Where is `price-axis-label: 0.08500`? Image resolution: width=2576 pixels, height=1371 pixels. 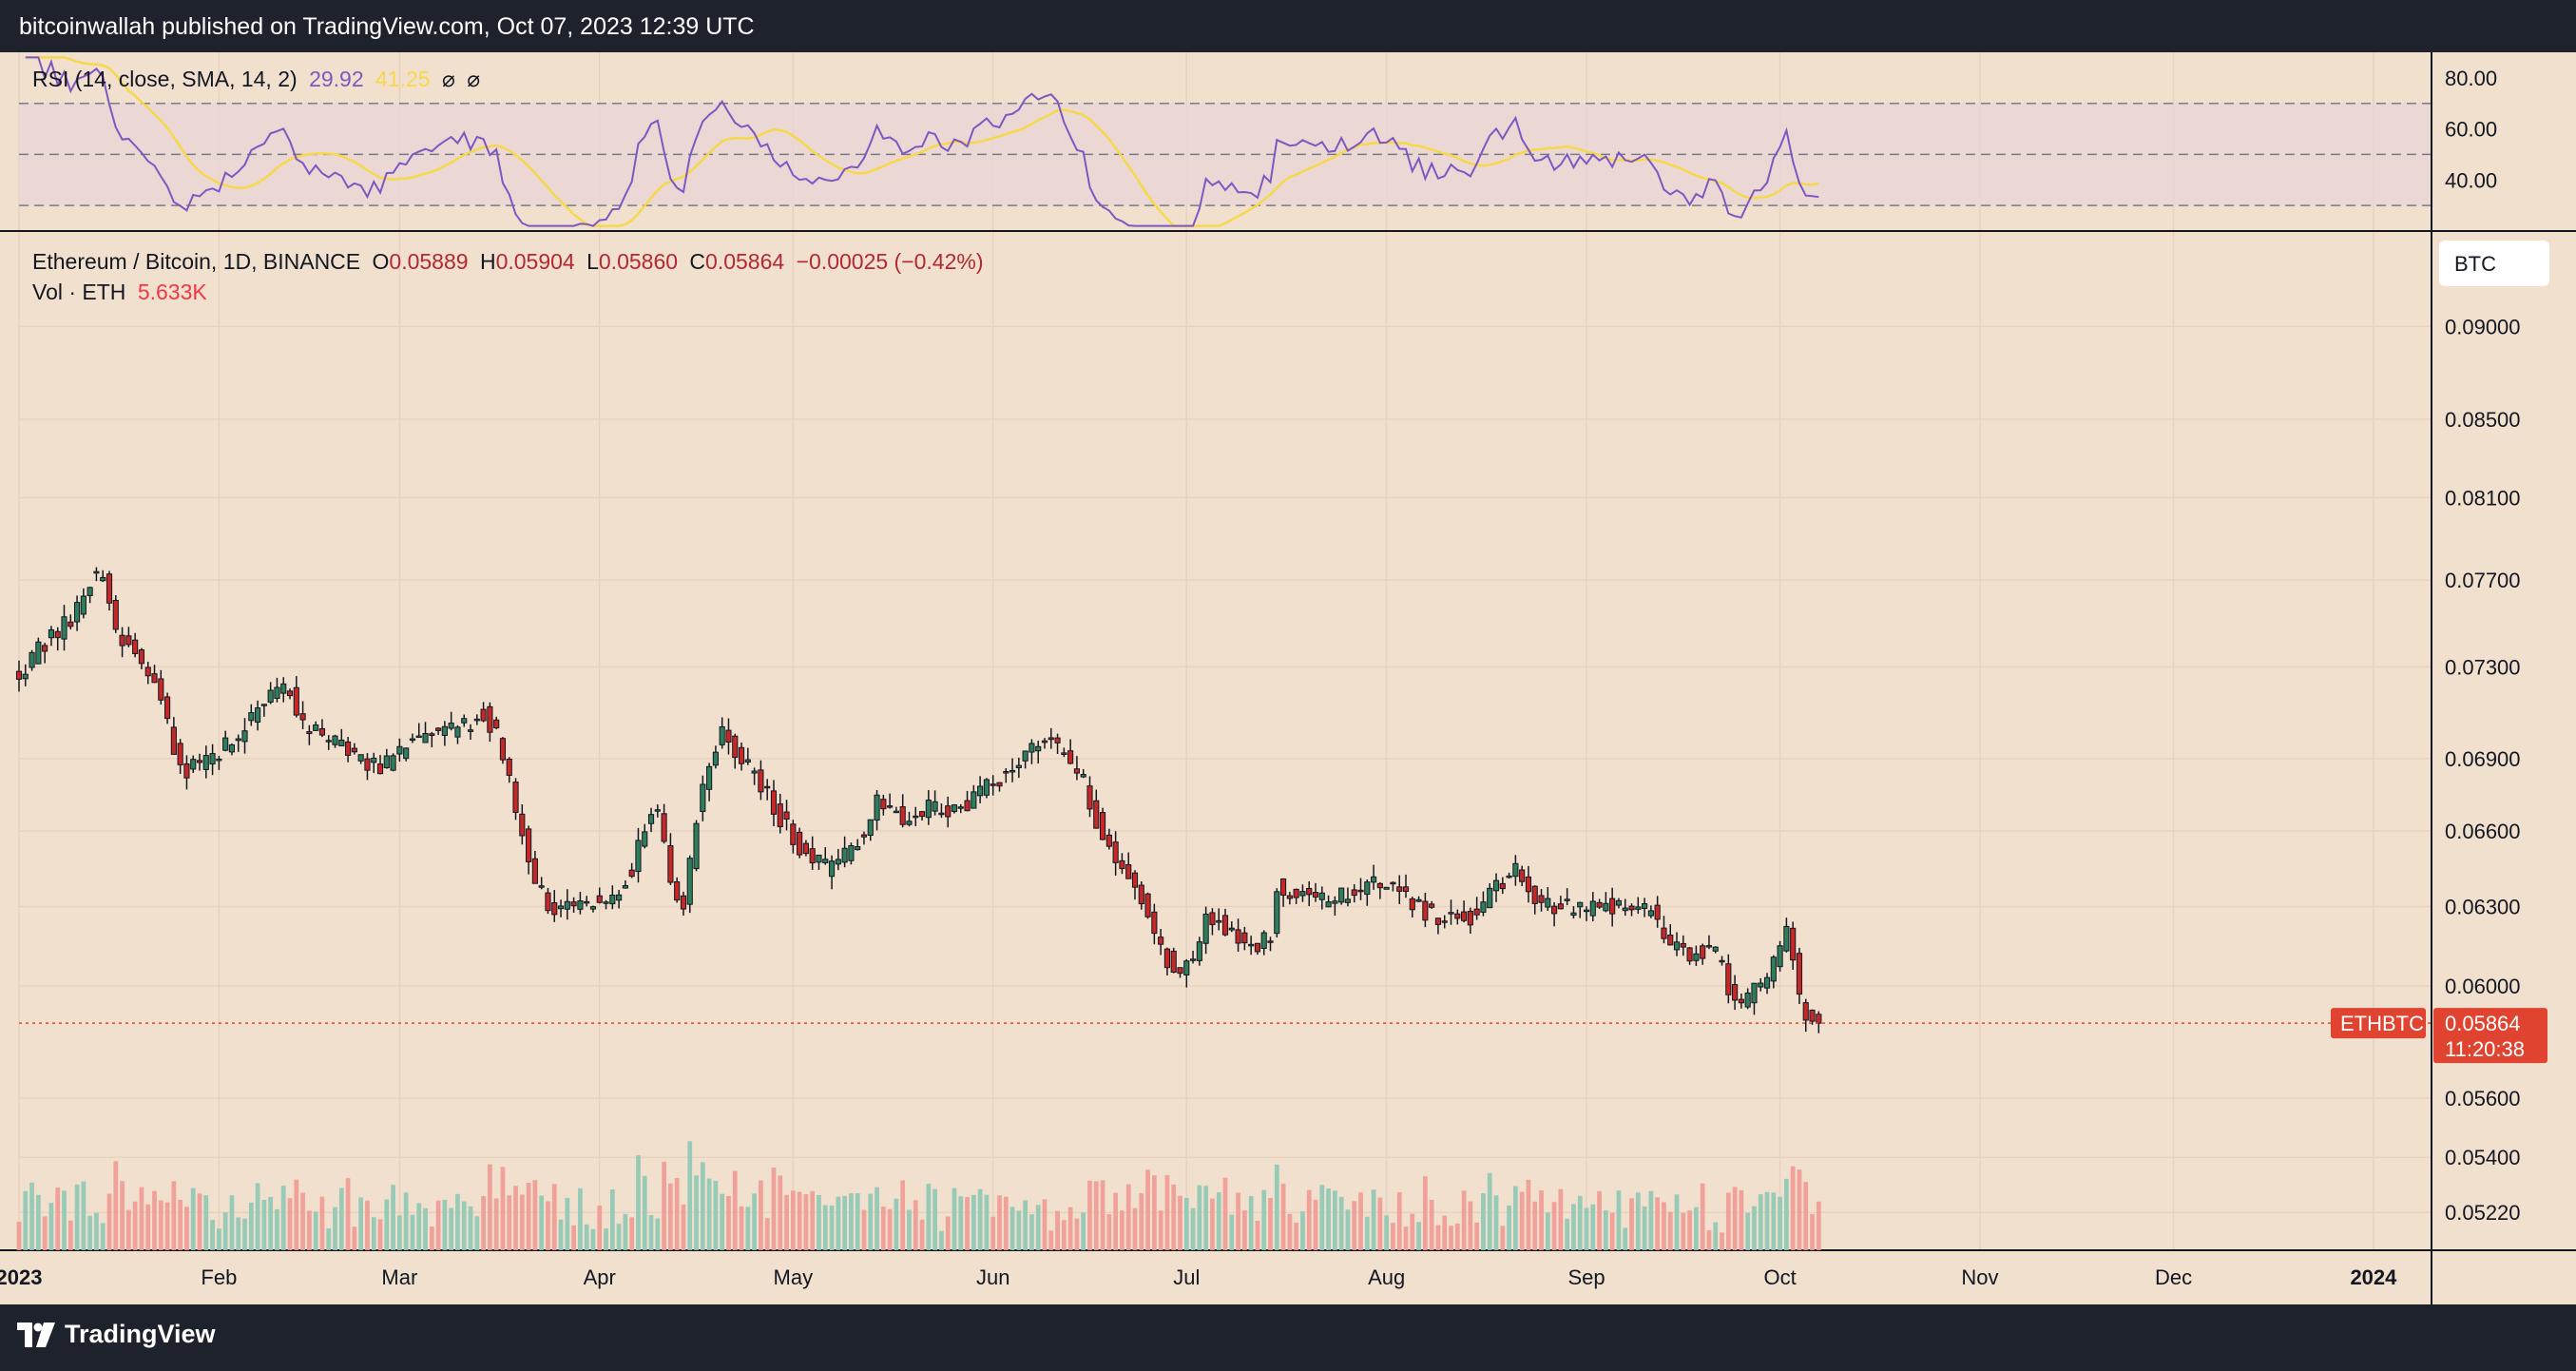
price-axis-label: 0.08500 is located at coordinates (2483, 420).